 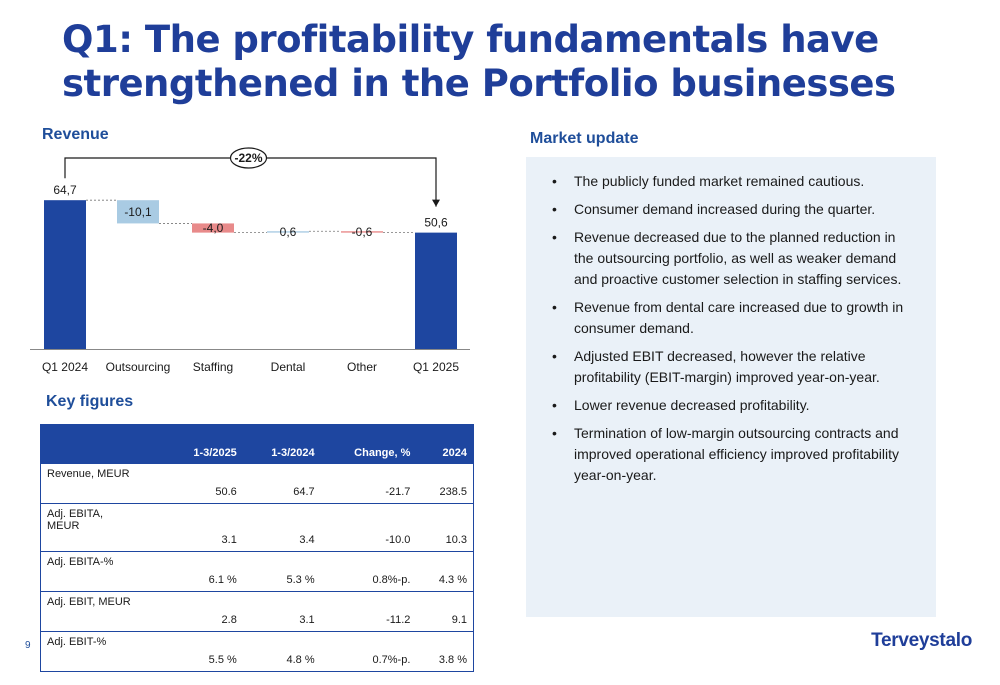 I want to click on page-number: 9, so click(x=28, y=645).